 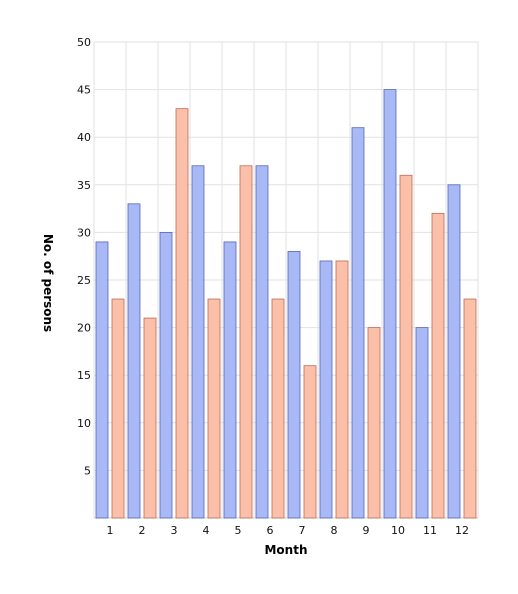 What do you see at coordinates (84, 90) in the screenshot?
I see `y-tick-label: 45` at bounding box center [84, 90].